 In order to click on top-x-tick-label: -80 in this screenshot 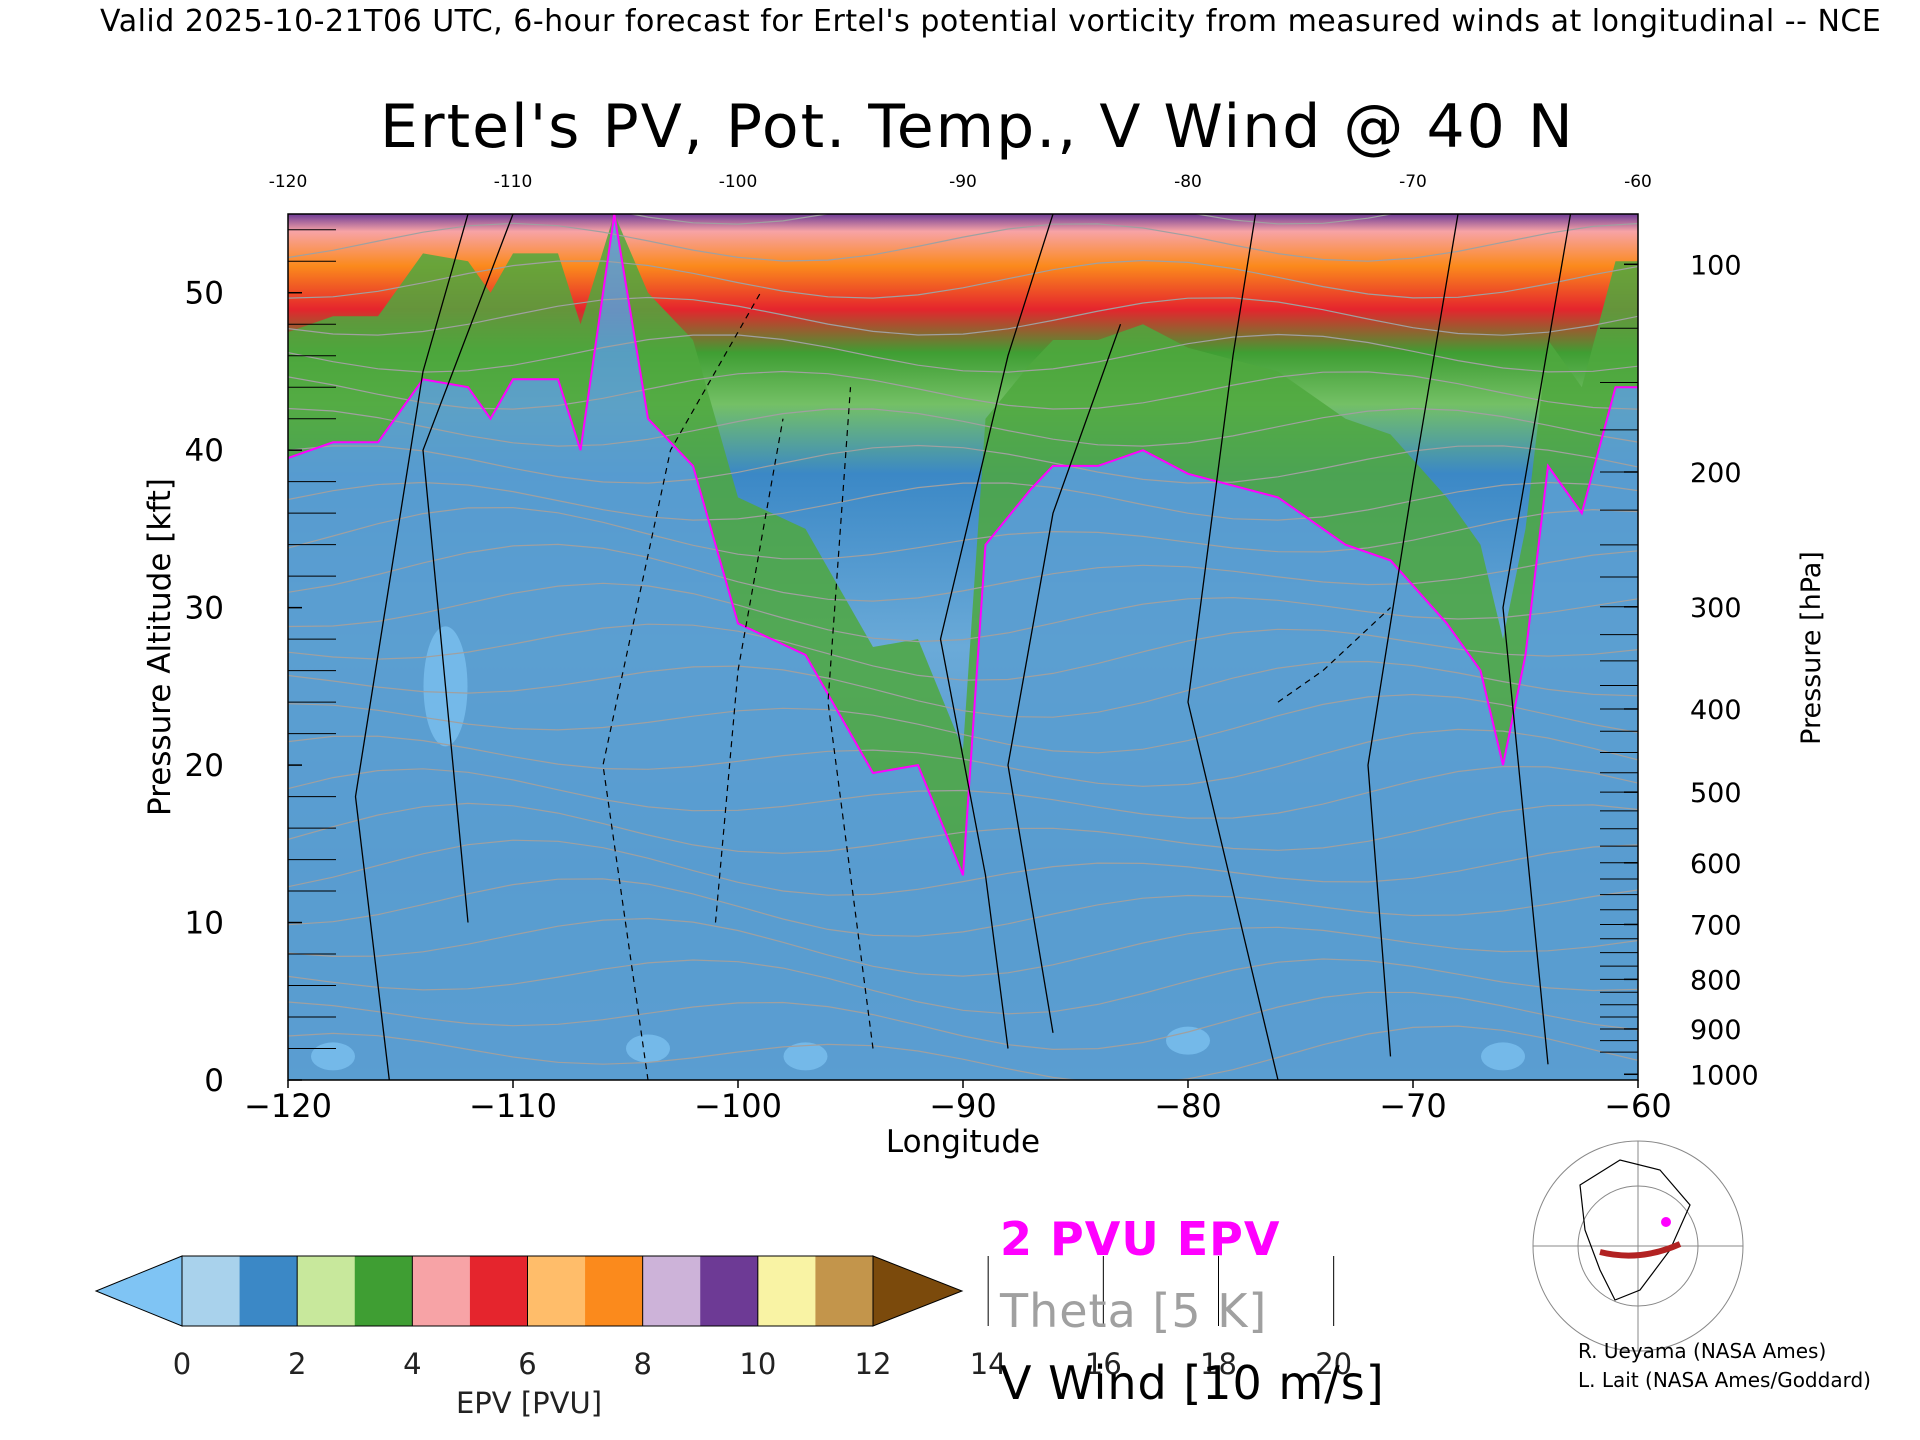, I will do `click(1188, 182)`.